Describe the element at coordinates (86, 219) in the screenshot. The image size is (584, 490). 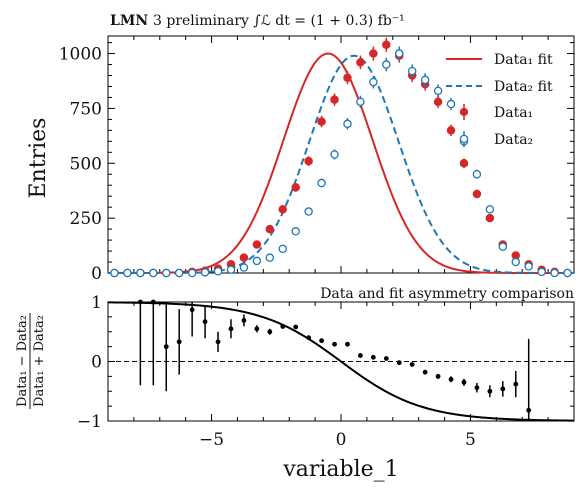
I see `top-y-tick-label: 250` at that location.